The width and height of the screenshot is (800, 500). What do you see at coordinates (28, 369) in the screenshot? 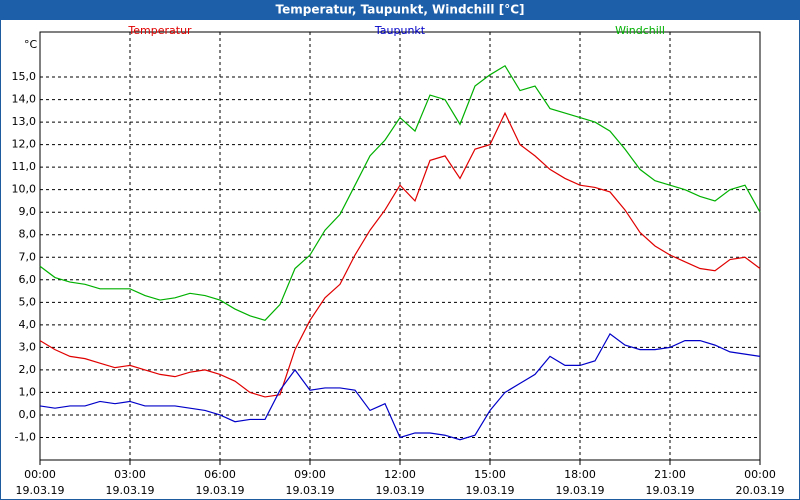
I see `y-tick-label: 2,0` at bounding box center [28, 369].